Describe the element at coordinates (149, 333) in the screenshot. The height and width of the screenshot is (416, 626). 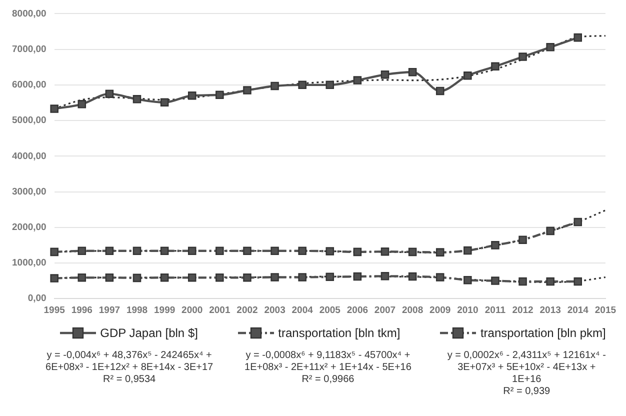
I see `legend-label: GDP Japan [bln $]` at that location.